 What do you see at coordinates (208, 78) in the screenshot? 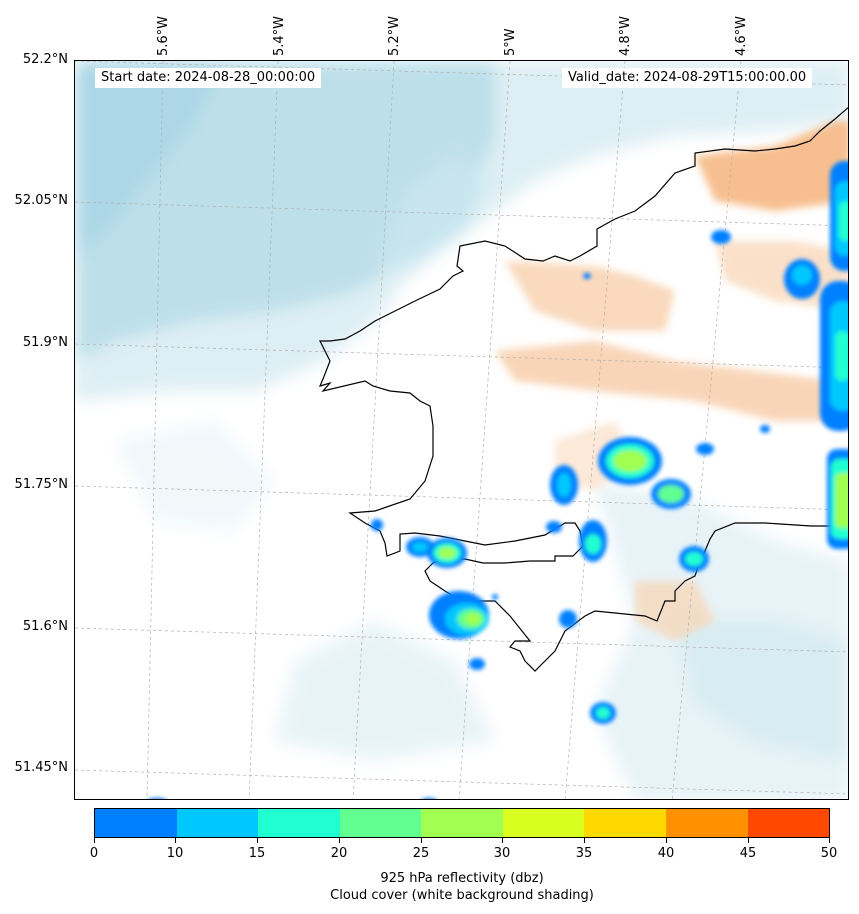
I see `start-date-label: Start date: 2024-08-28_00:00:00` at bounding box center [208, 78].